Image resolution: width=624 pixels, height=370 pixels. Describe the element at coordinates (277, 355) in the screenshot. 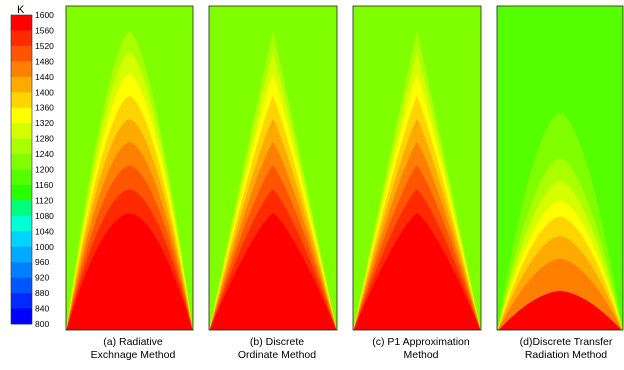

I see `caption-line: Ordinate Method` at that location.